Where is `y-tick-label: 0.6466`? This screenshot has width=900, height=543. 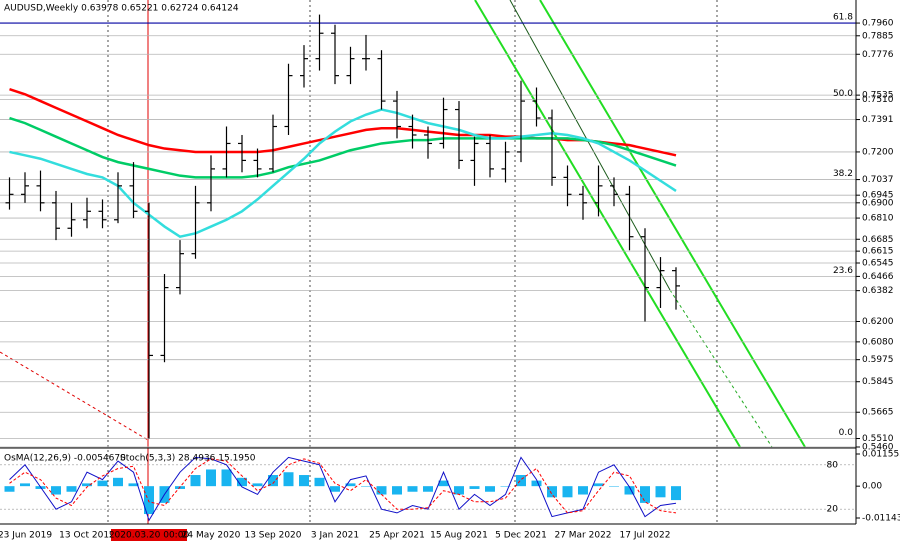
y-tick-label: 0.6466 is located at coordinates (878, 277).